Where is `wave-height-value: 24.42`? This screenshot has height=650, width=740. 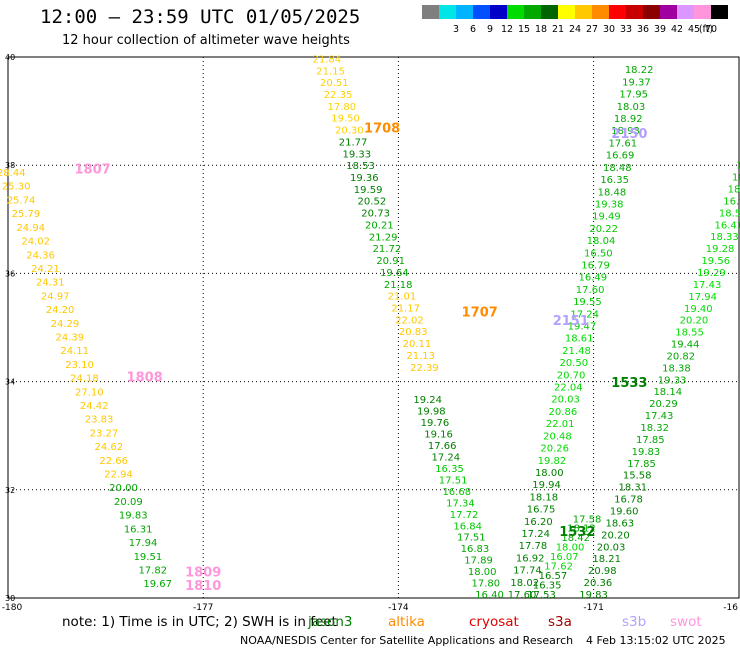 wave-height-value: 24.42 is located at coordinates (94, 406).